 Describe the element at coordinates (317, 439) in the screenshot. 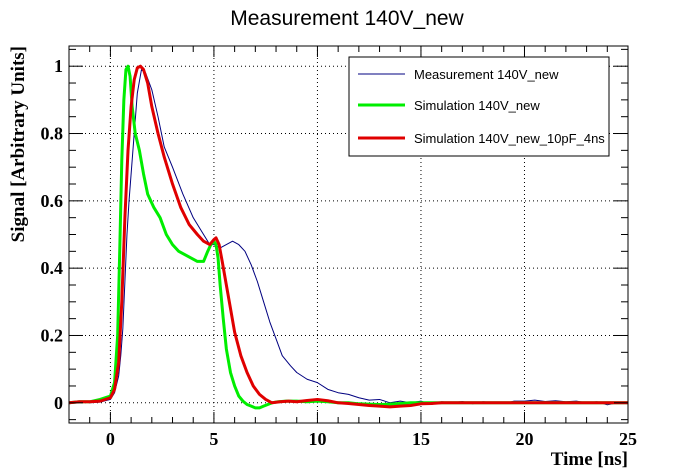

I see `x-tick-label: 10` at that location.